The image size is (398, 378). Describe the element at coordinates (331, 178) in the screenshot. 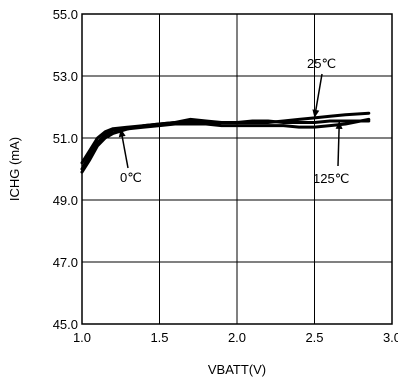

I see `annotation-label: 125℃` at that location.